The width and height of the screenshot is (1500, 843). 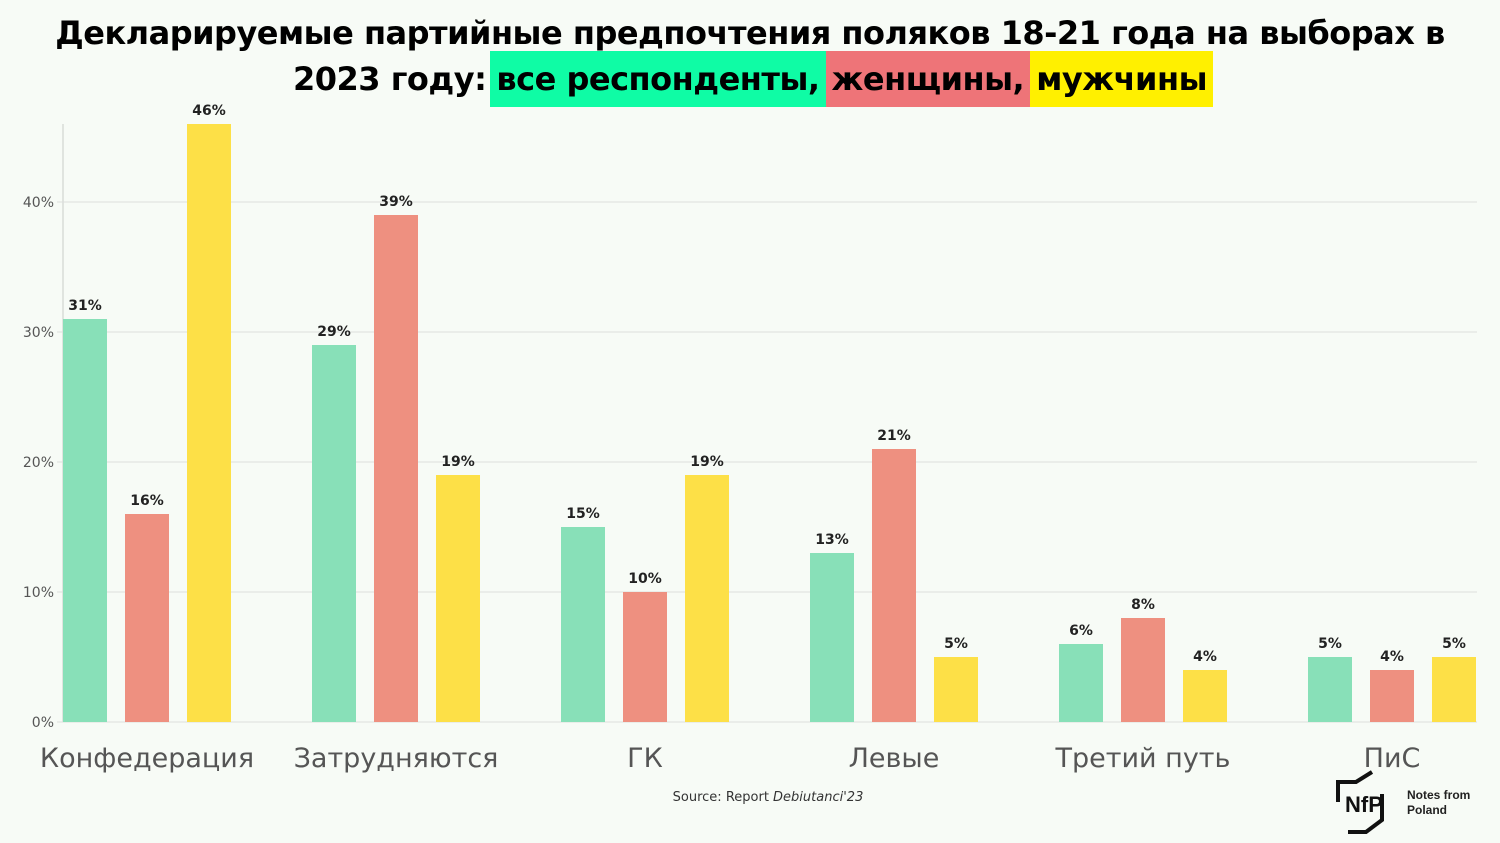 I want to click on title-prefix: 2023 году:, so click(x=390, y=79).